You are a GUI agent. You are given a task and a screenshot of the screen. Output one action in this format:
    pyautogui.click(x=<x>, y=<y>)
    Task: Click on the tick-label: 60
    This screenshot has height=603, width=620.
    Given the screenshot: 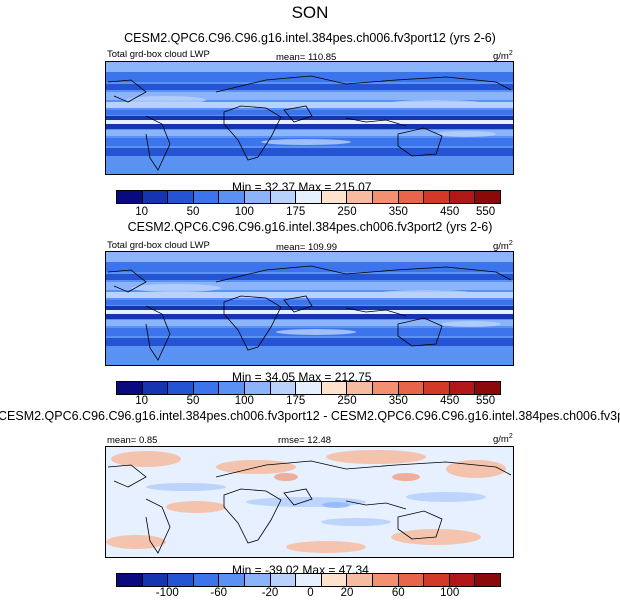 What is the action you would take?
    pyautogui.click(x=398, y=593)
    